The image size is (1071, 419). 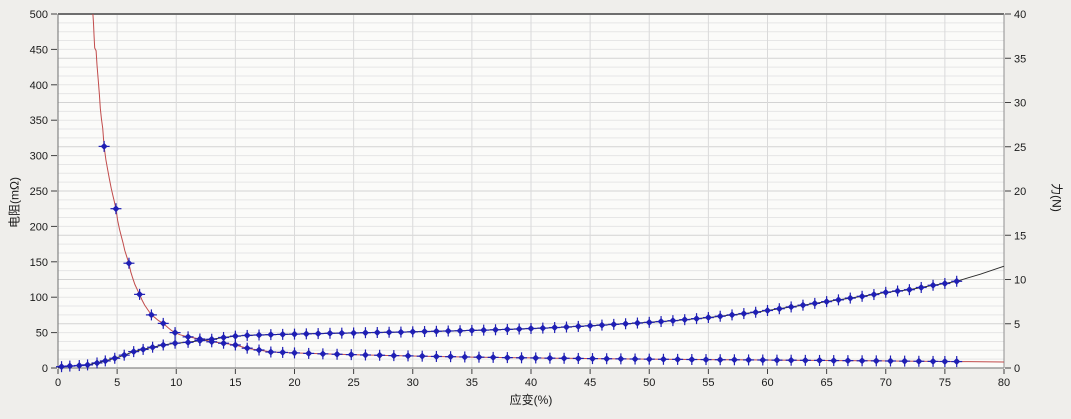 I want to click on y-right-tick-label: 30, so click(x=1020, y=104).